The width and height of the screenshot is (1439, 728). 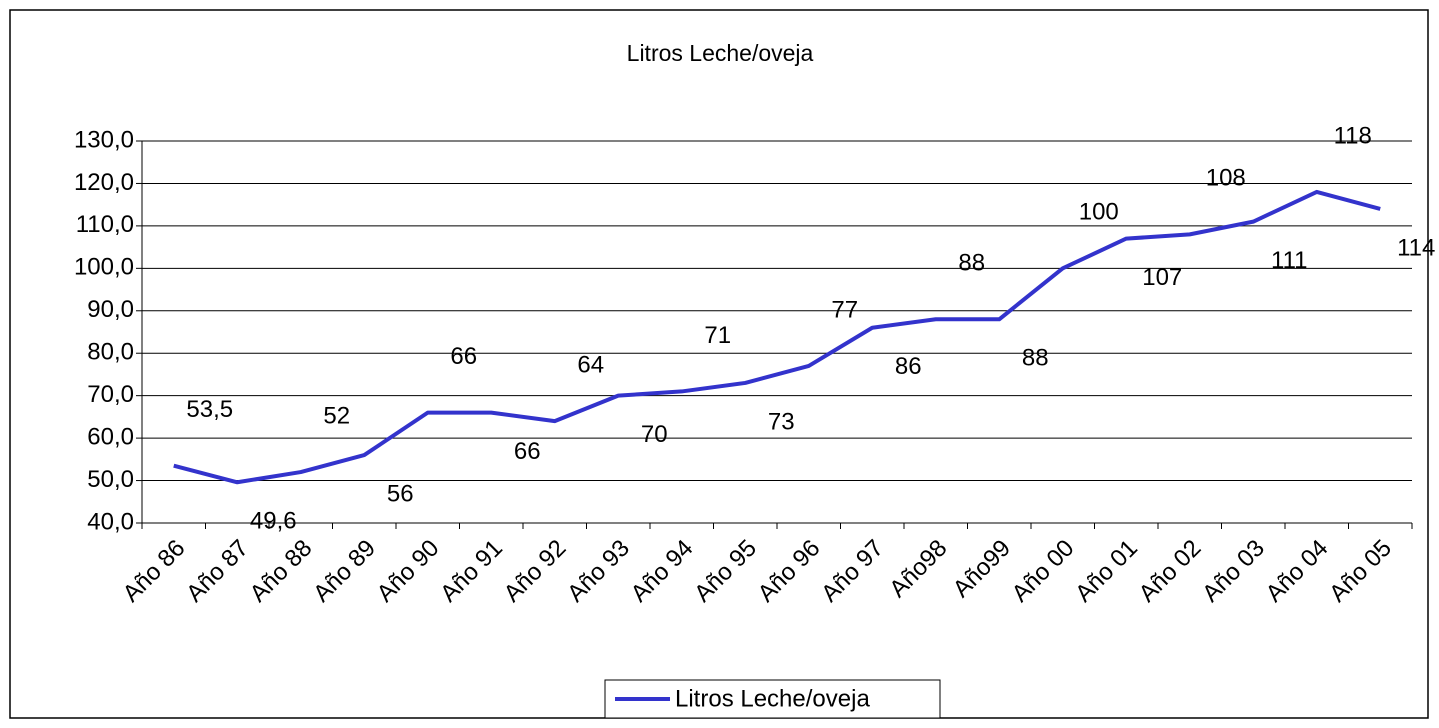 I want to click on data-label: 107, so click(x=1162, y=277).